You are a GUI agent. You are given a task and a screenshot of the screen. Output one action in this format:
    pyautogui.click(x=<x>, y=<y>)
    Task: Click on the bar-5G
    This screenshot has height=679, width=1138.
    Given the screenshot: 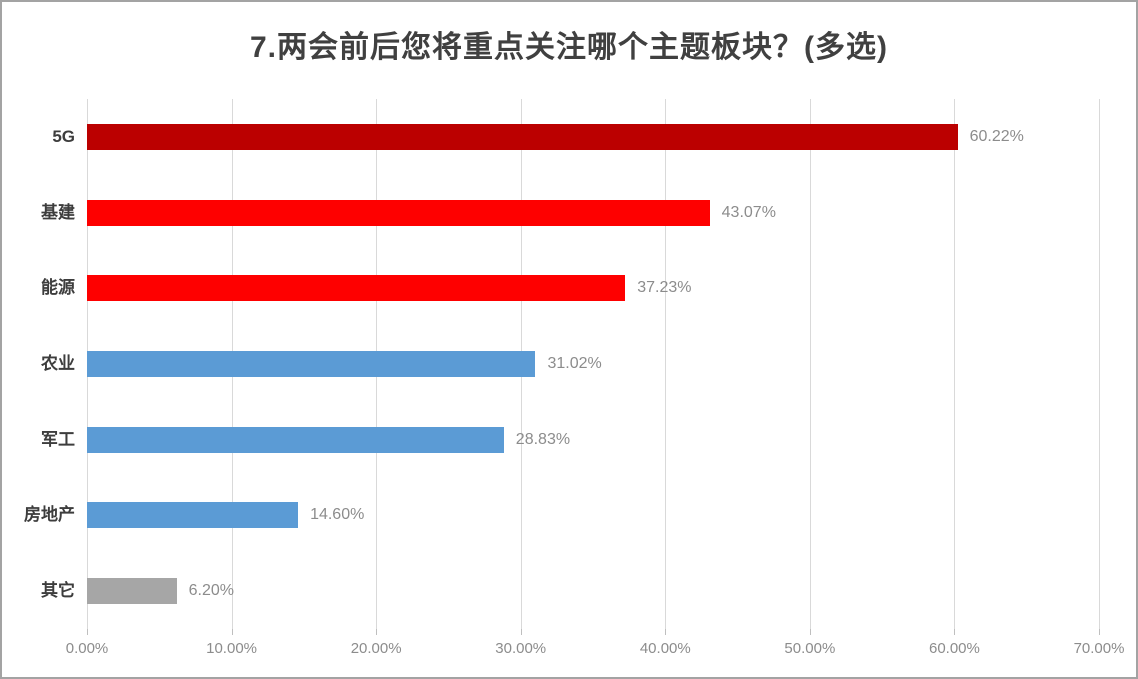 What is the action you would take?
    pyautogui.click(x=522, y=136)
    